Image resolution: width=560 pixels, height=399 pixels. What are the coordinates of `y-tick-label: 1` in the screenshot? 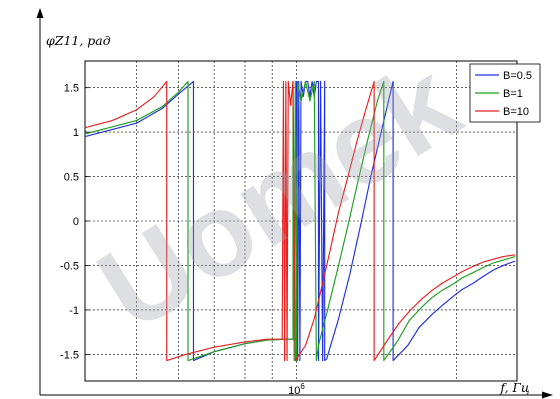 It's located at (76, 133).